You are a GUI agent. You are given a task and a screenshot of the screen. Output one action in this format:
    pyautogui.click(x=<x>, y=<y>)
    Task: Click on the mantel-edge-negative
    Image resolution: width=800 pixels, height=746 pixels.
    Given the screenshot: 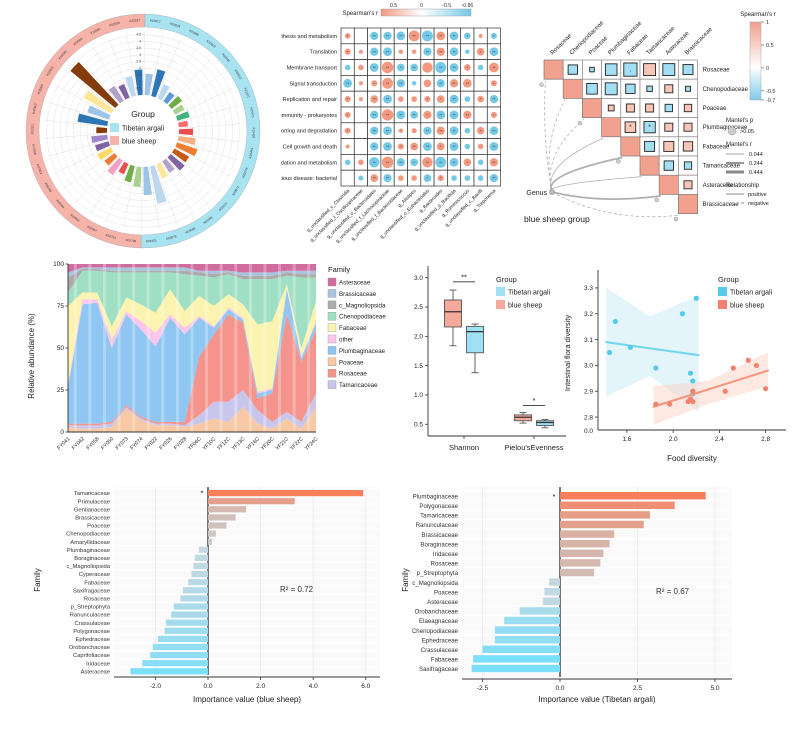 What is the action you would take?
    pyautogui.click(x=615, y=204)
    